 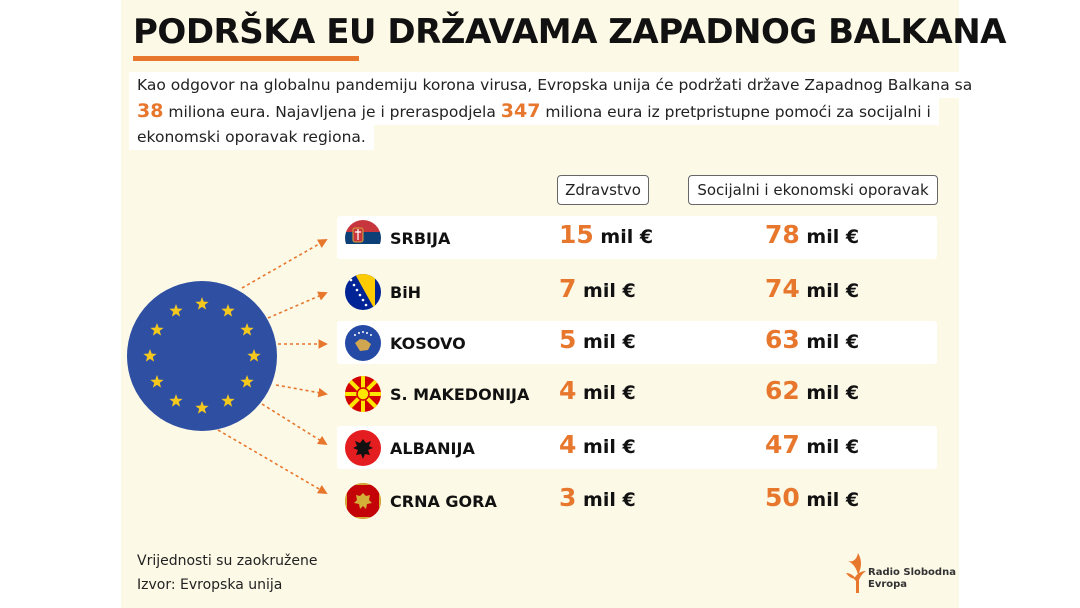 I want to click on country-name: S. MAKEDONIJA, so click(x=460, y=394).